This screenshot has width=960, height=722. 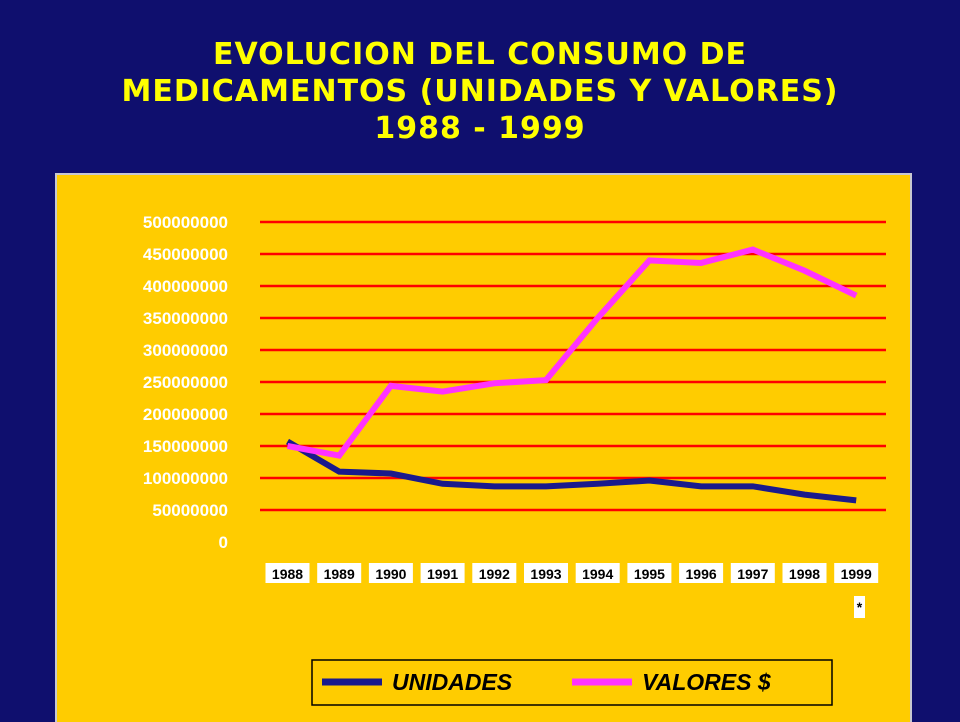 What do you see at coordinates (752, 574) in the screenshot?
I see `x-tick-label: 1997` at bounding box center [752, 574].